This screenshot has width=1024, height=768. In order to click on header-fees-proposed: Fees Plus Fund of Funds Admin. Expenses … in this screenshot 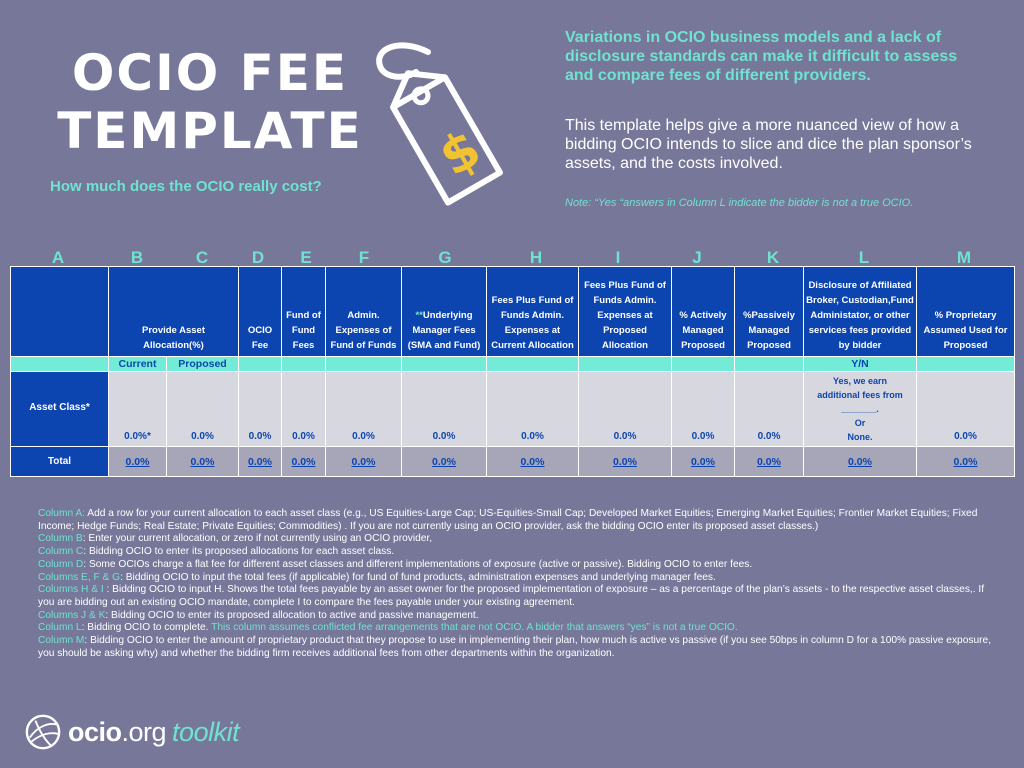, I will do `click(625, 311)`.